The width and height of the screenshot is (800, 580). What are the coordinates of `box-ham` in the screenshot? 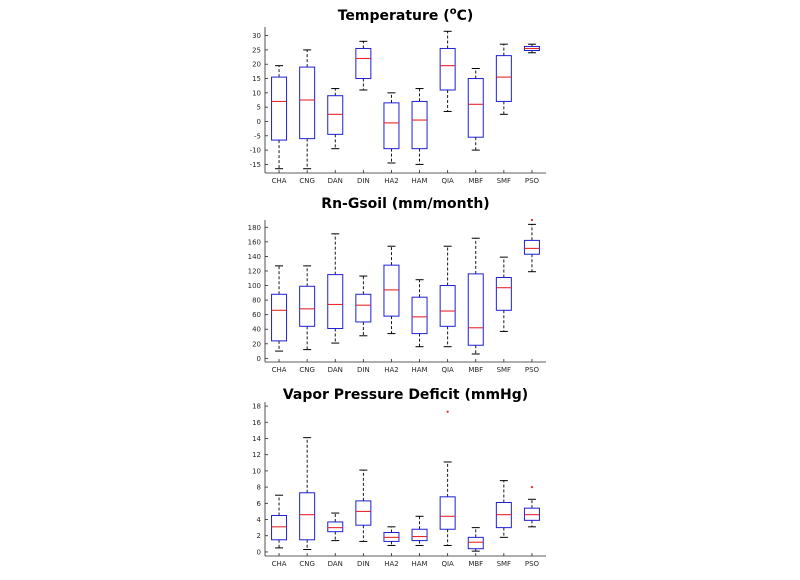 It's located at (419, 530).